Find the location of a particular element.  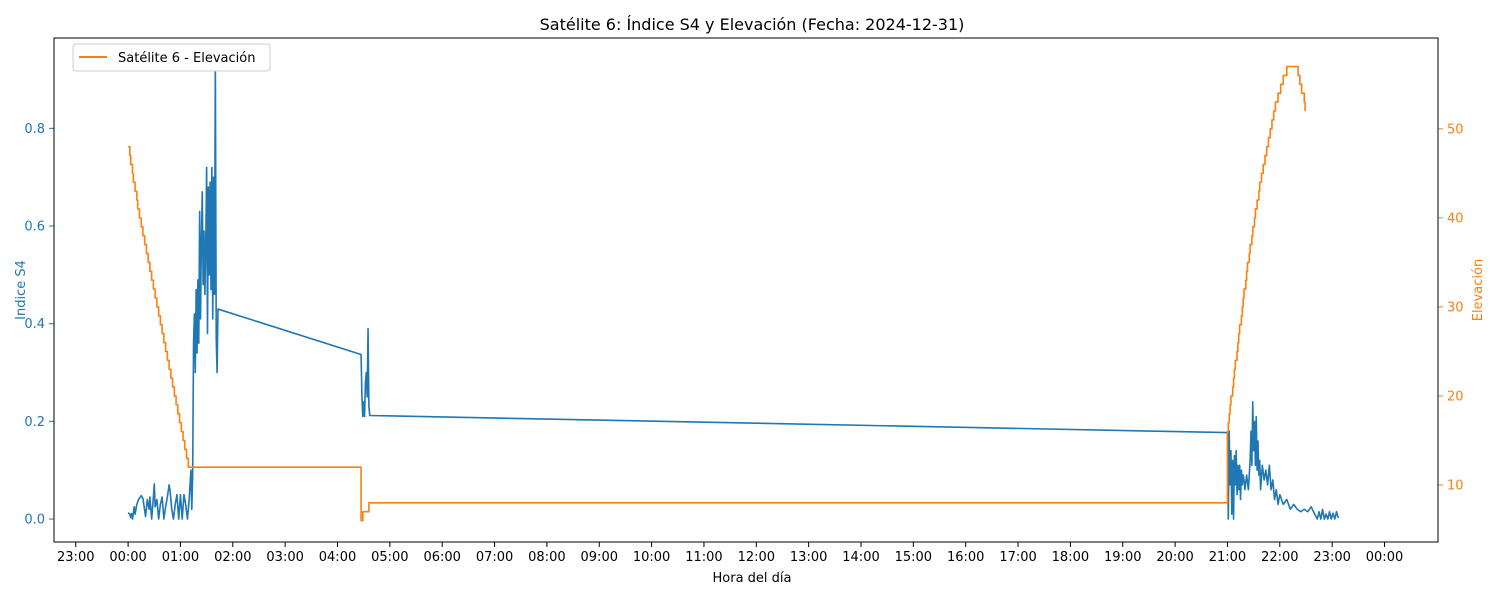

y-right-axis-ticks: 10 20 30 40 50 is located at coordinates (1451, 308).